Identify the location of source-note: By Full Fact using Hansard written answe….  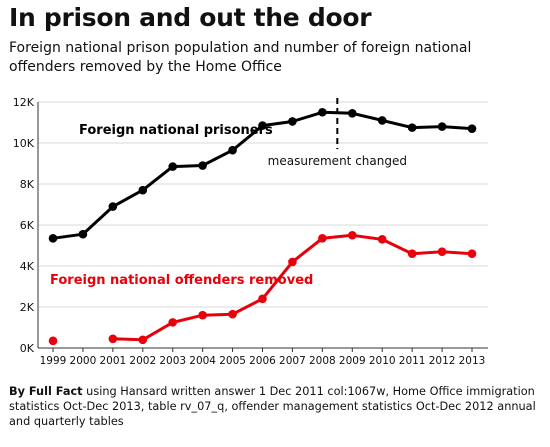
(276, 406).